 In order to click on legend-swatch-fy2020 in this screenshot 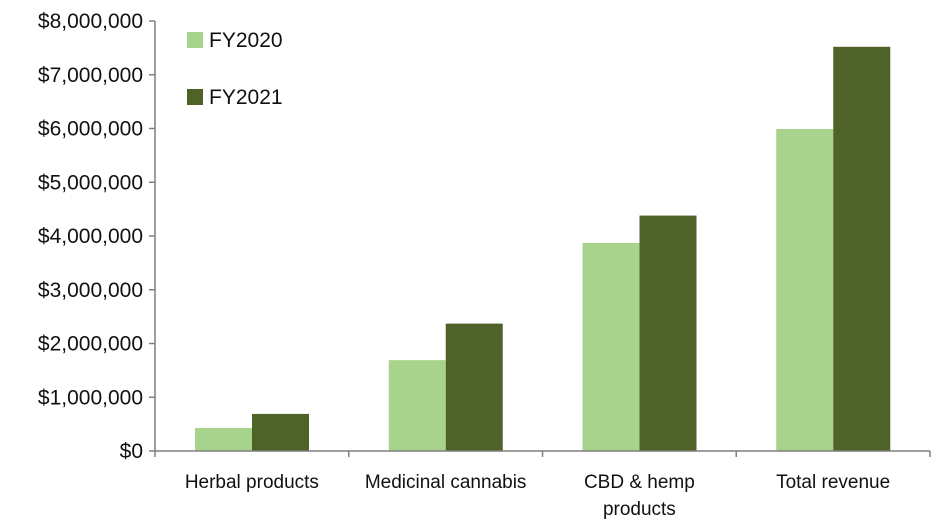, I will do `click(195, 40)`.